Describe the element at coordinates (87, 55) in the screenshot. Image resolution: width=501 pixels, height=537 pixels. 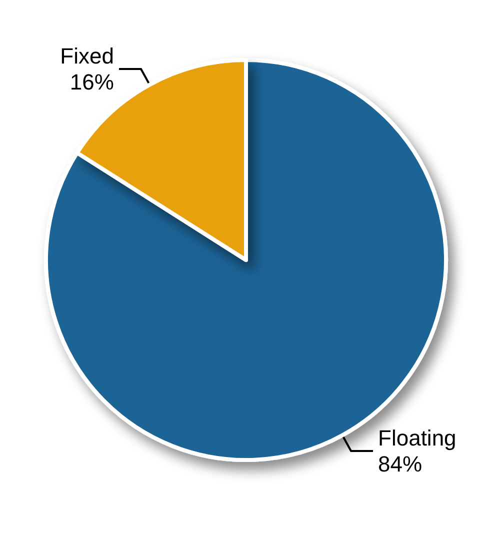
I see `slice-label: Fixed` at that location.